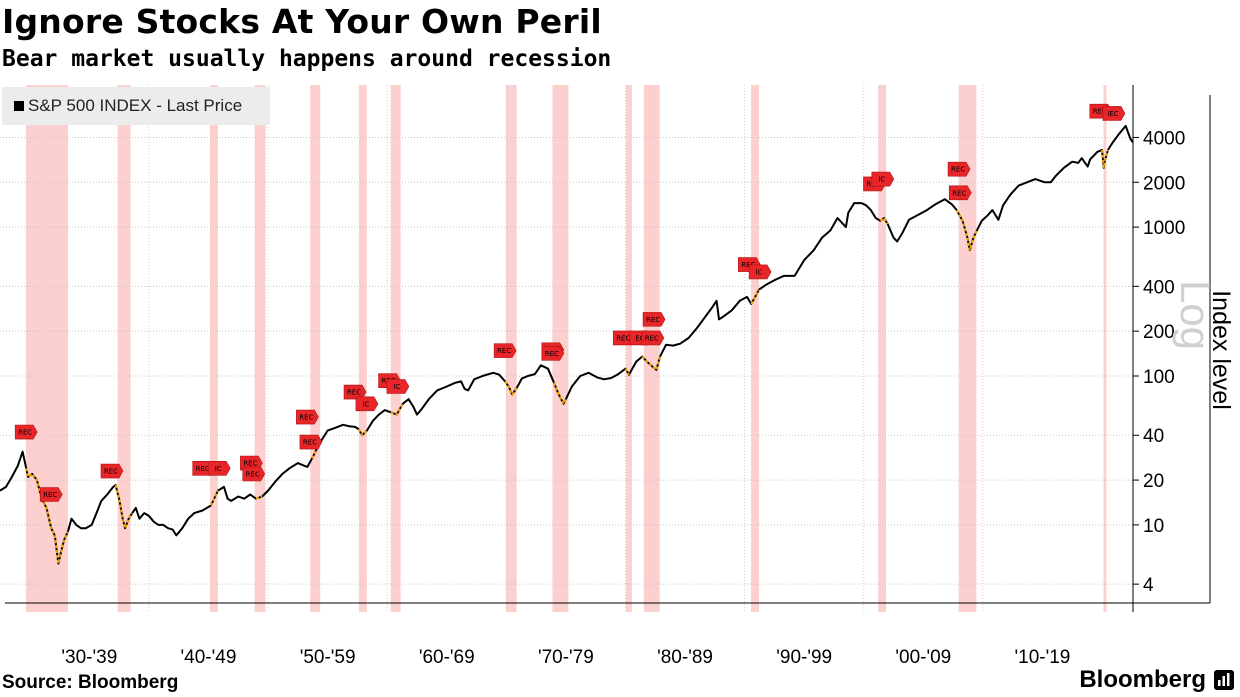  Describe the element at coordinates (1195, 315) in the screenshot. I see `log-scale-watermark: Log` at that location.